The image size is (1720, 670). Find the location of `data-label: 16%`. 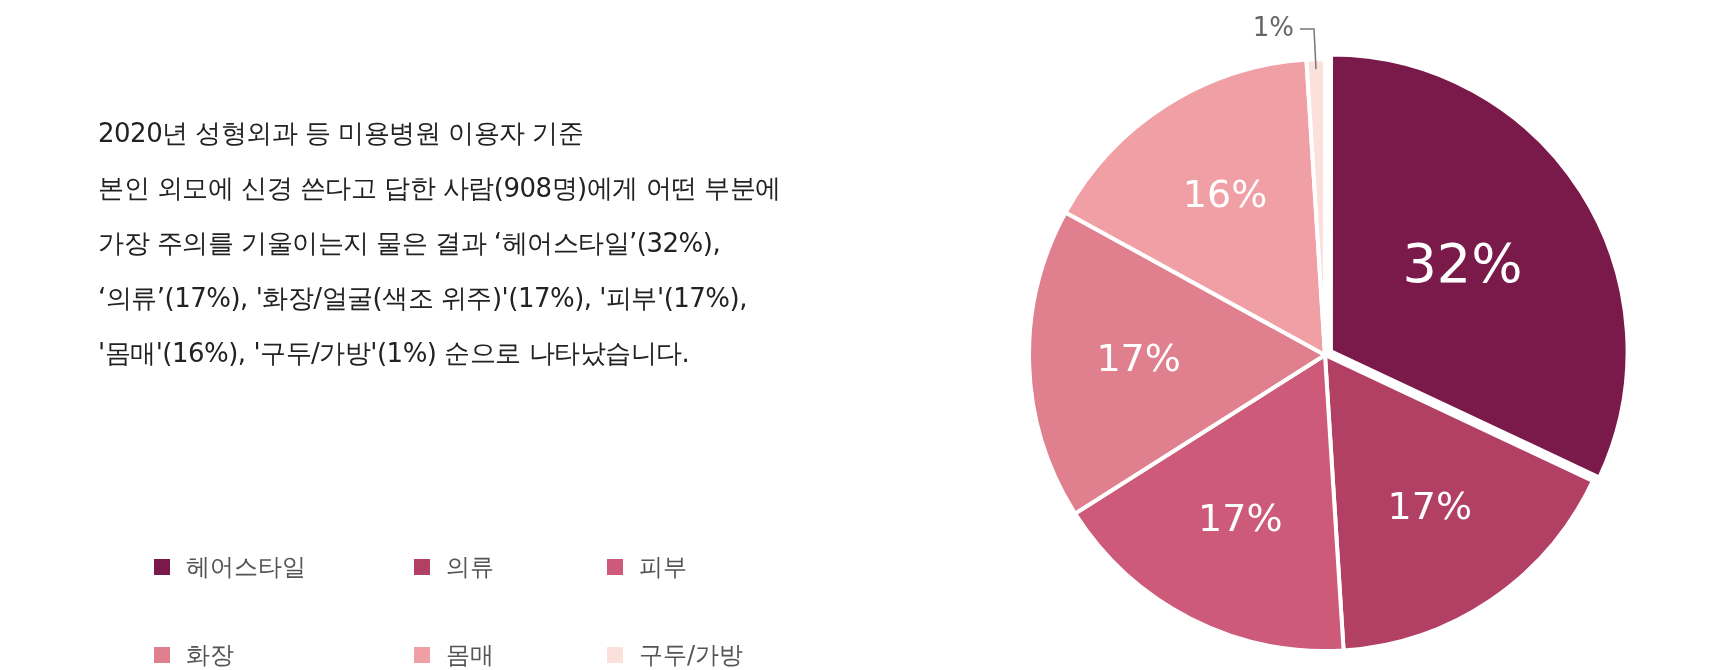

data-label: 16% is located at coordinates (1225, 194).